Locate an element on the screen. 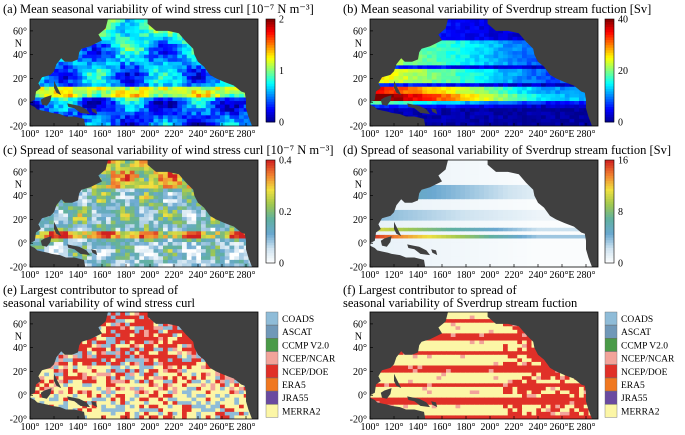 The image size is (685, 435). land-island is located at coordinates (46, 241).